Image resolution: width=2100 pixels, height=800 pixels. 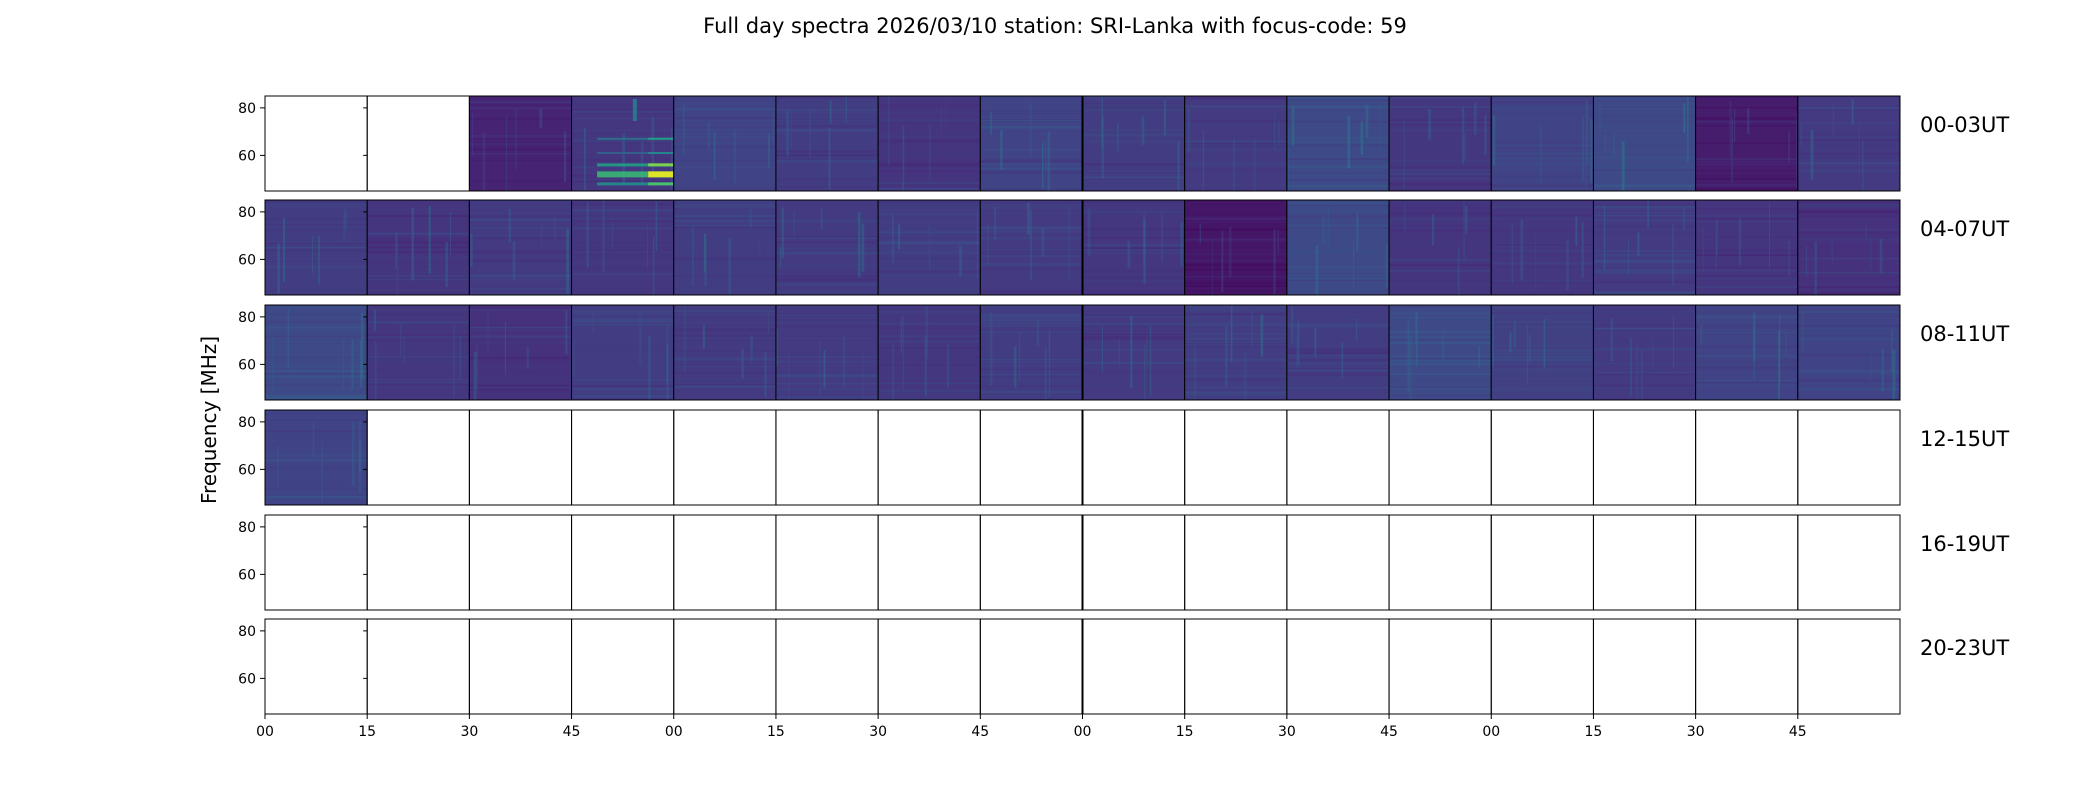 What do you see at coordinates (1964, 439) in the screenshot?
I see `row-time-label: 12-15UT` at bounding box center [1964, 439].